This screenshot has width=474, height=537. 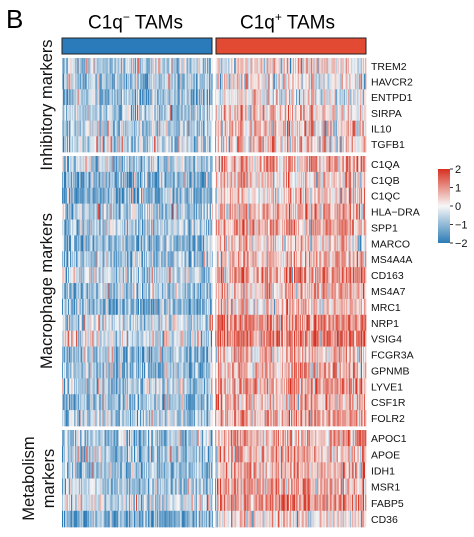 I want to click on group-label-positive-base: C1q, so click(x=257, y=23).